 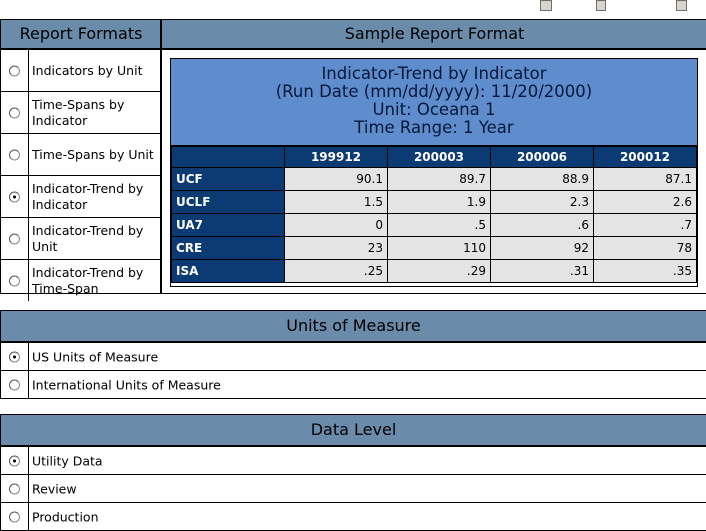 What do you see at coordinates (95, 356) in the screenshot?
I see `units-option-label: US Units of Measure` at bounding box center [95, 356].